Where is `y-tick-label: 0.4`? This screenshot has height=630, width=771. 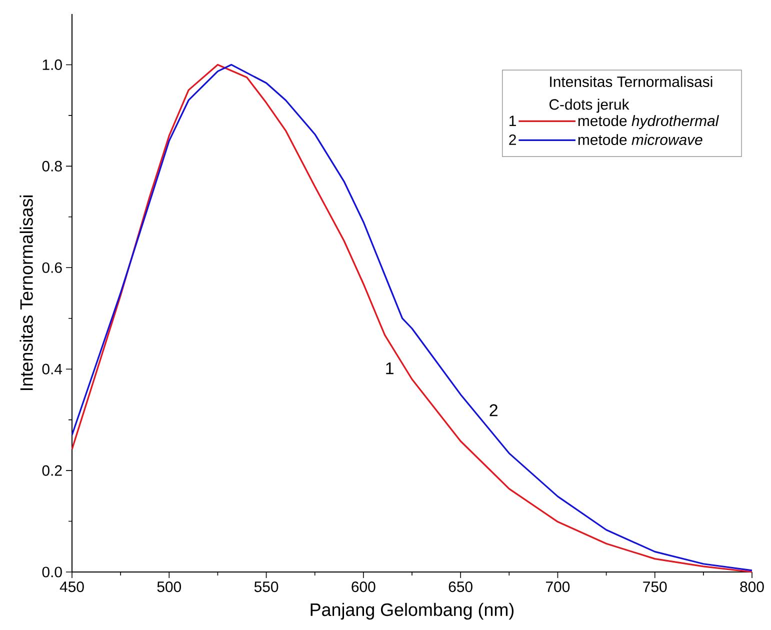 y-tick-label: 0.4 is located at coordinates (52, 369).